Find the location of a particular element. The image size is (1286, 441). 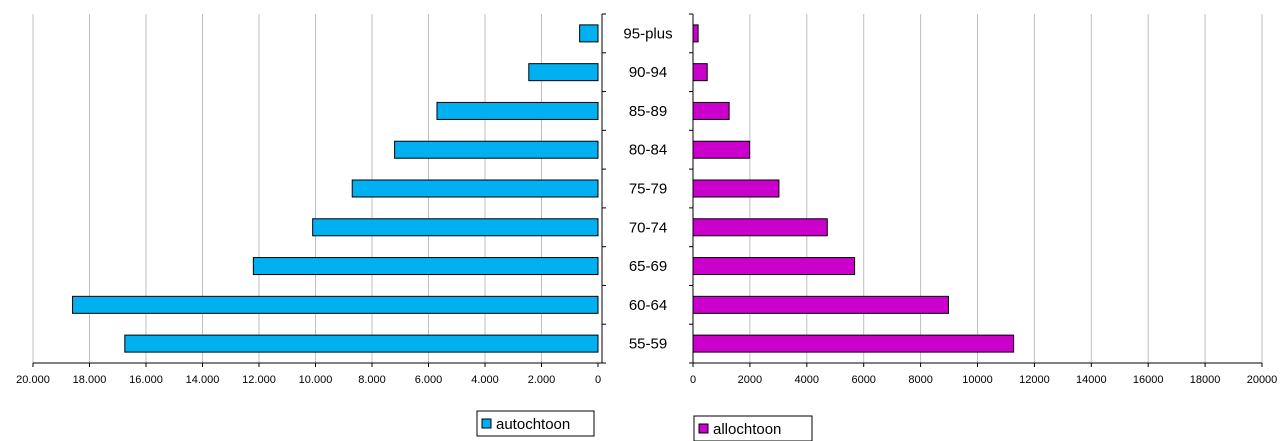

right-x-tick-label: 12000 is located at coordinates (1034, 380).